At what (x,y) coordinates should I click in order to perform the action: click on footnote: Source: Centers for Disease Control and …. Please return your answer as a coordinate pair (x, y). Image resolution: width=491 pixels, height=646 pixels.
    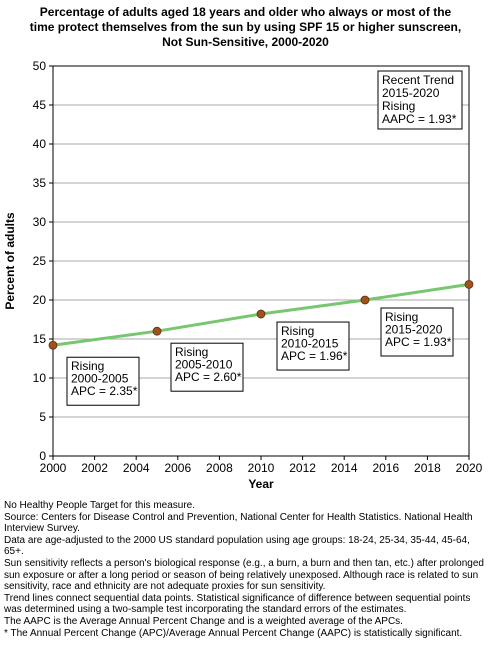
    Looking at the image, I should click on (238, 523).